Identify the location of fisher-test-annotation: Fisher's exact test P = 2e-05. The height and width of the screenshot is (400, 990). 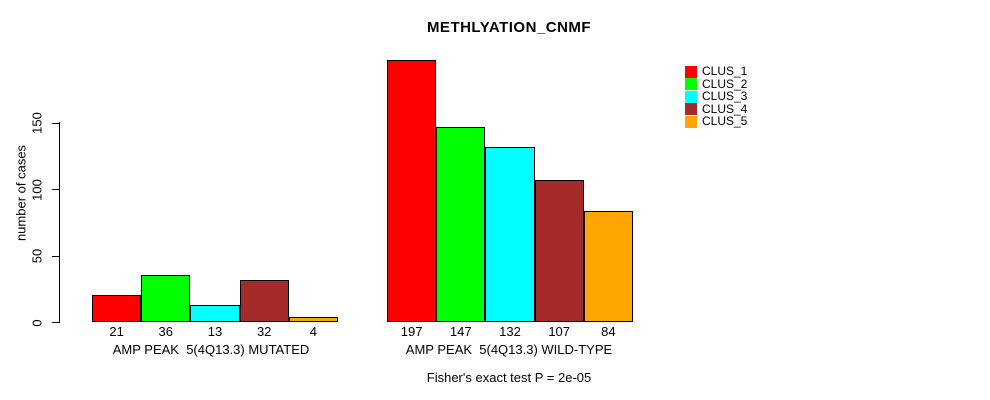
(509, 377).